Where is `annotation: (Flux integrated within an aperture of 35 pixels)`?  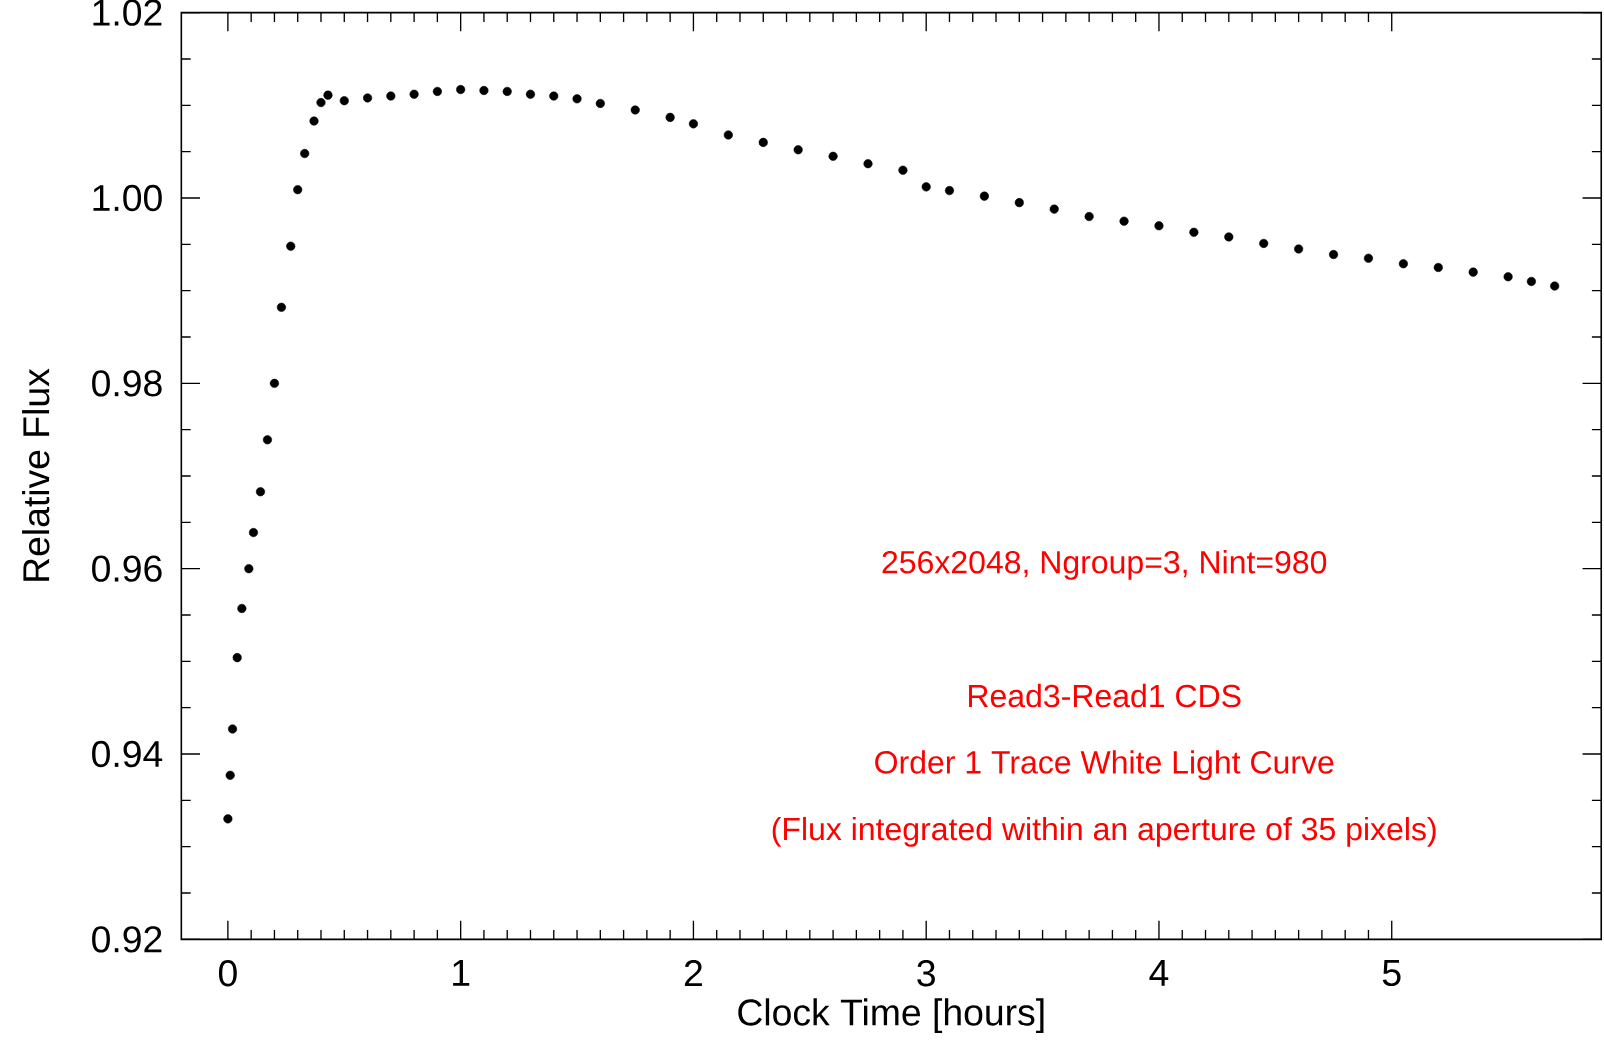 annotation: (Flux integrated within an aperture of 35 pixels) is located at coordinates (1104, 831).